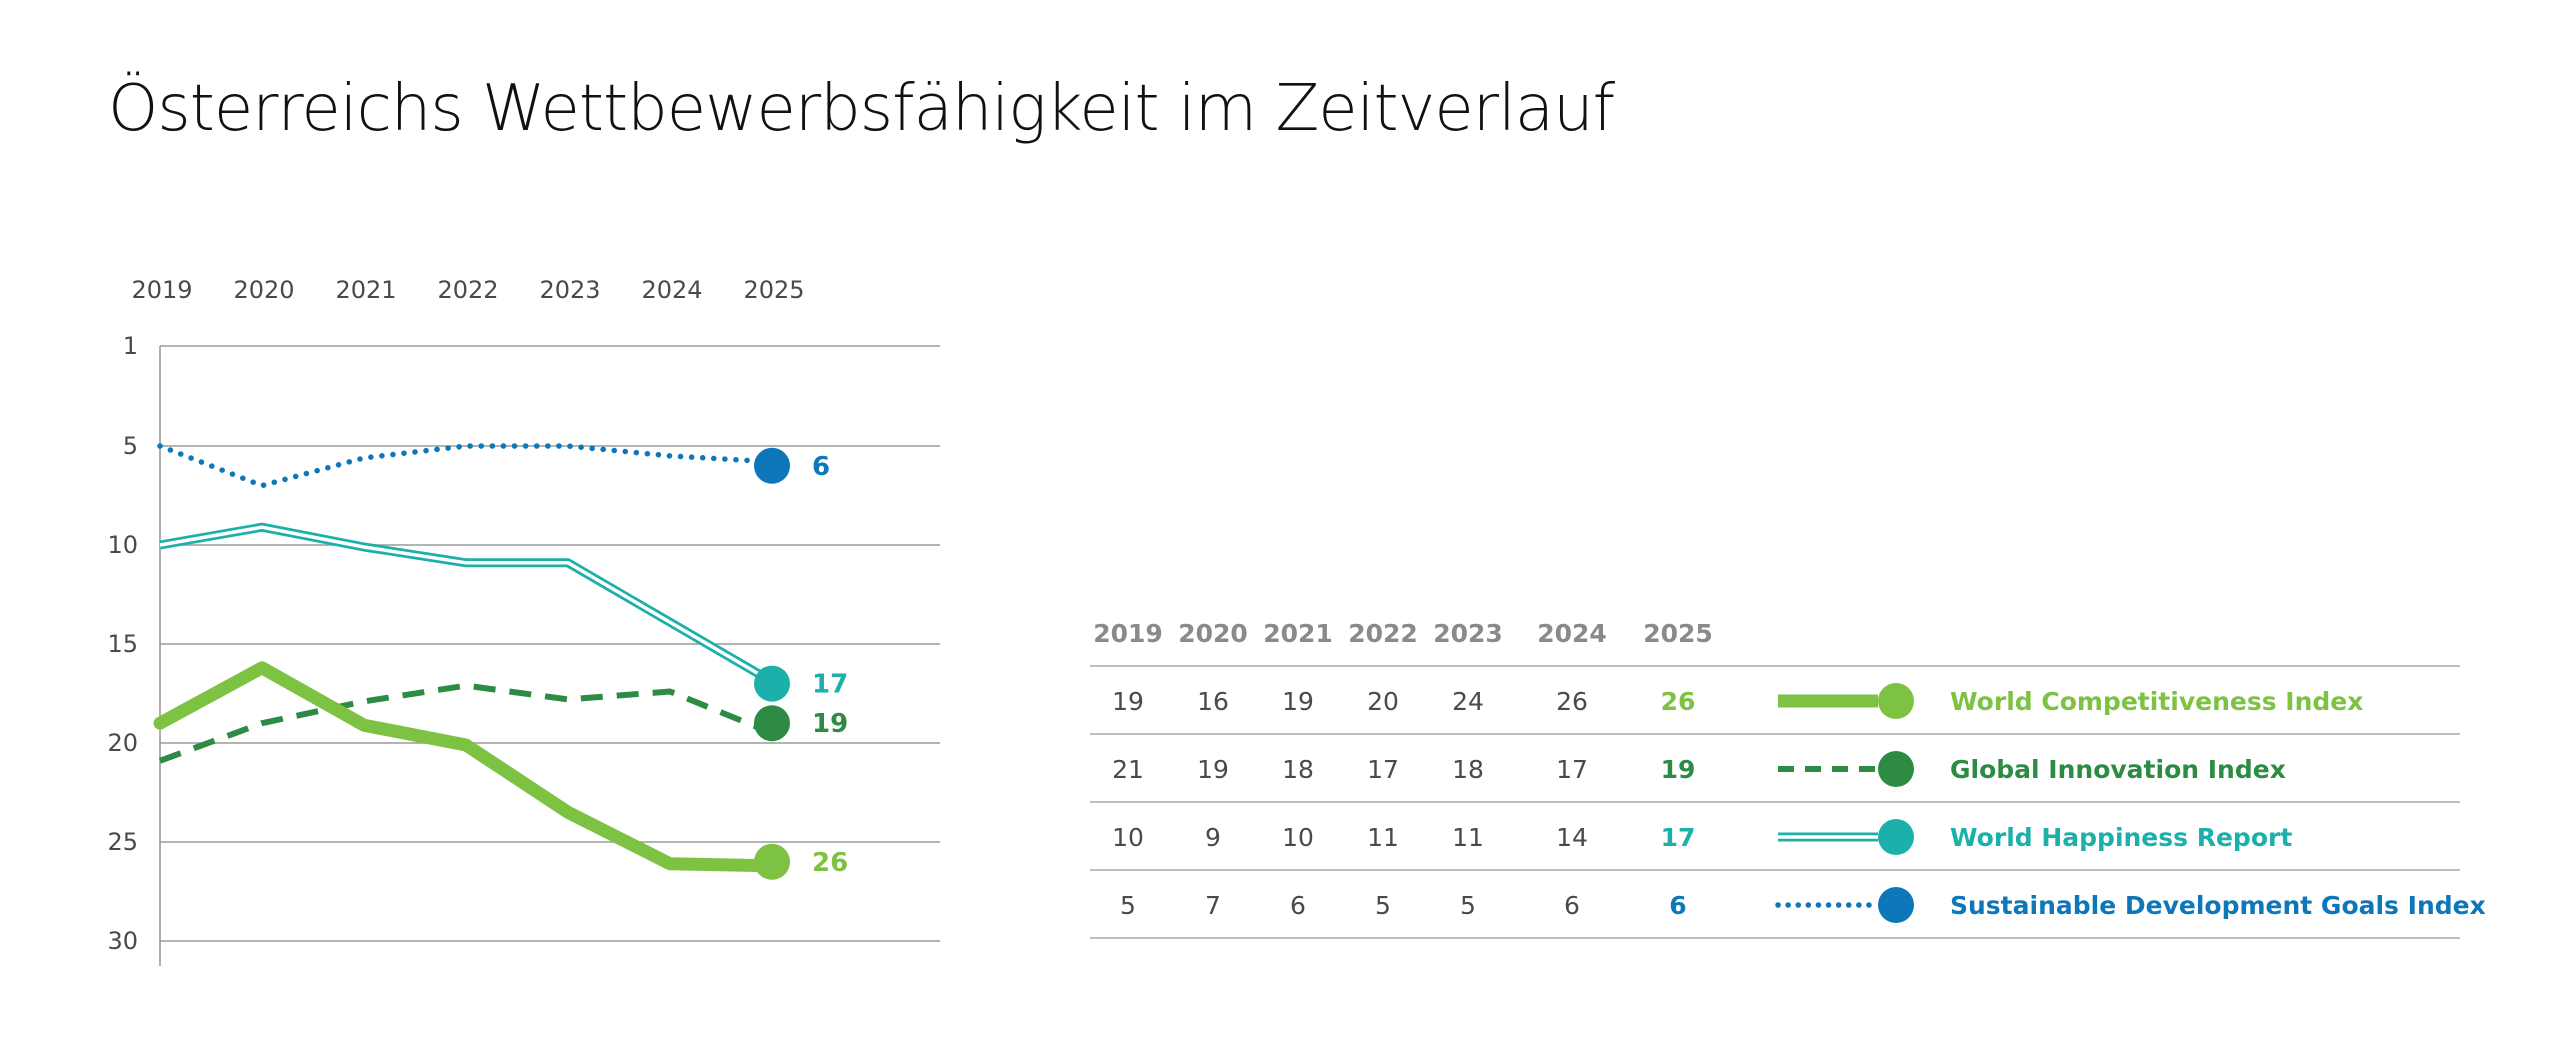 The height and width of the screenshot is (1054, 2560). What do you see at coordinates (773, 290) in the screenshot?
I see `x-tick-label: 2025` at bounding box center [773, 290].